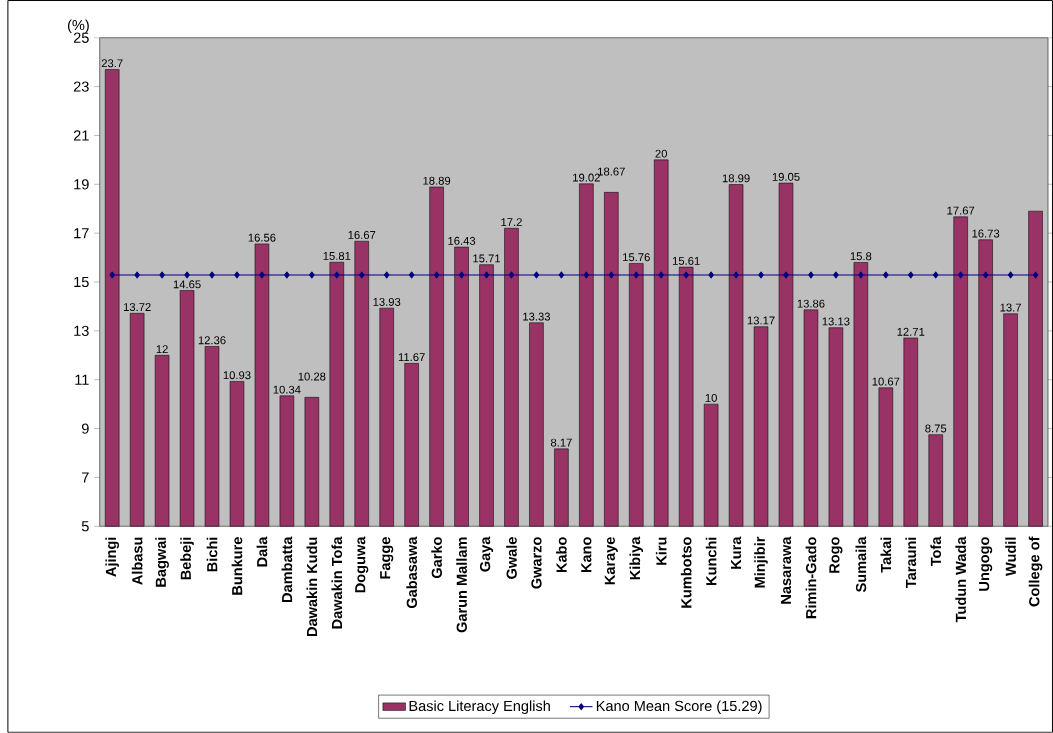 This screenshot has height=733, width=1053. What do you see at coordinates (237, 375) in the screenshot?
I see `data-label: 10.93` at bounding box center [237, 375].